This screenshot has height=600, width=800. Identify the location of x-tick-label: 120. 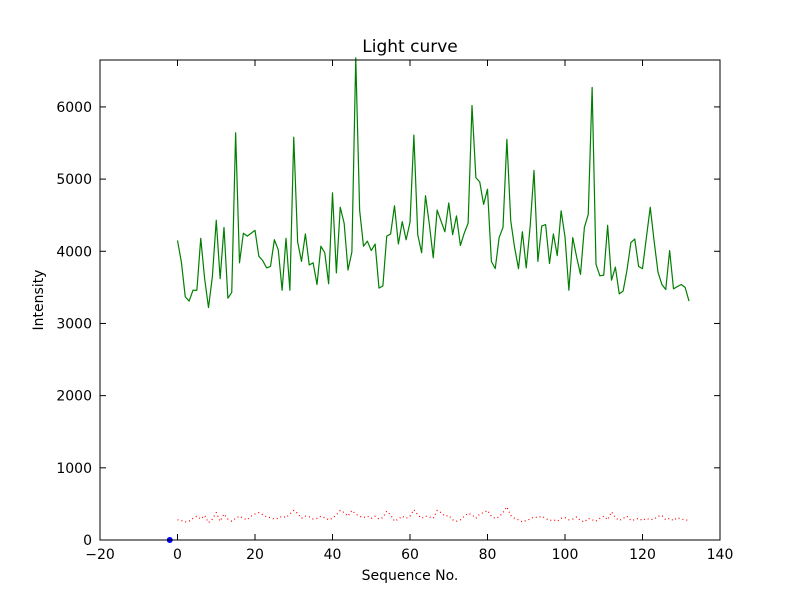
(642, 555).